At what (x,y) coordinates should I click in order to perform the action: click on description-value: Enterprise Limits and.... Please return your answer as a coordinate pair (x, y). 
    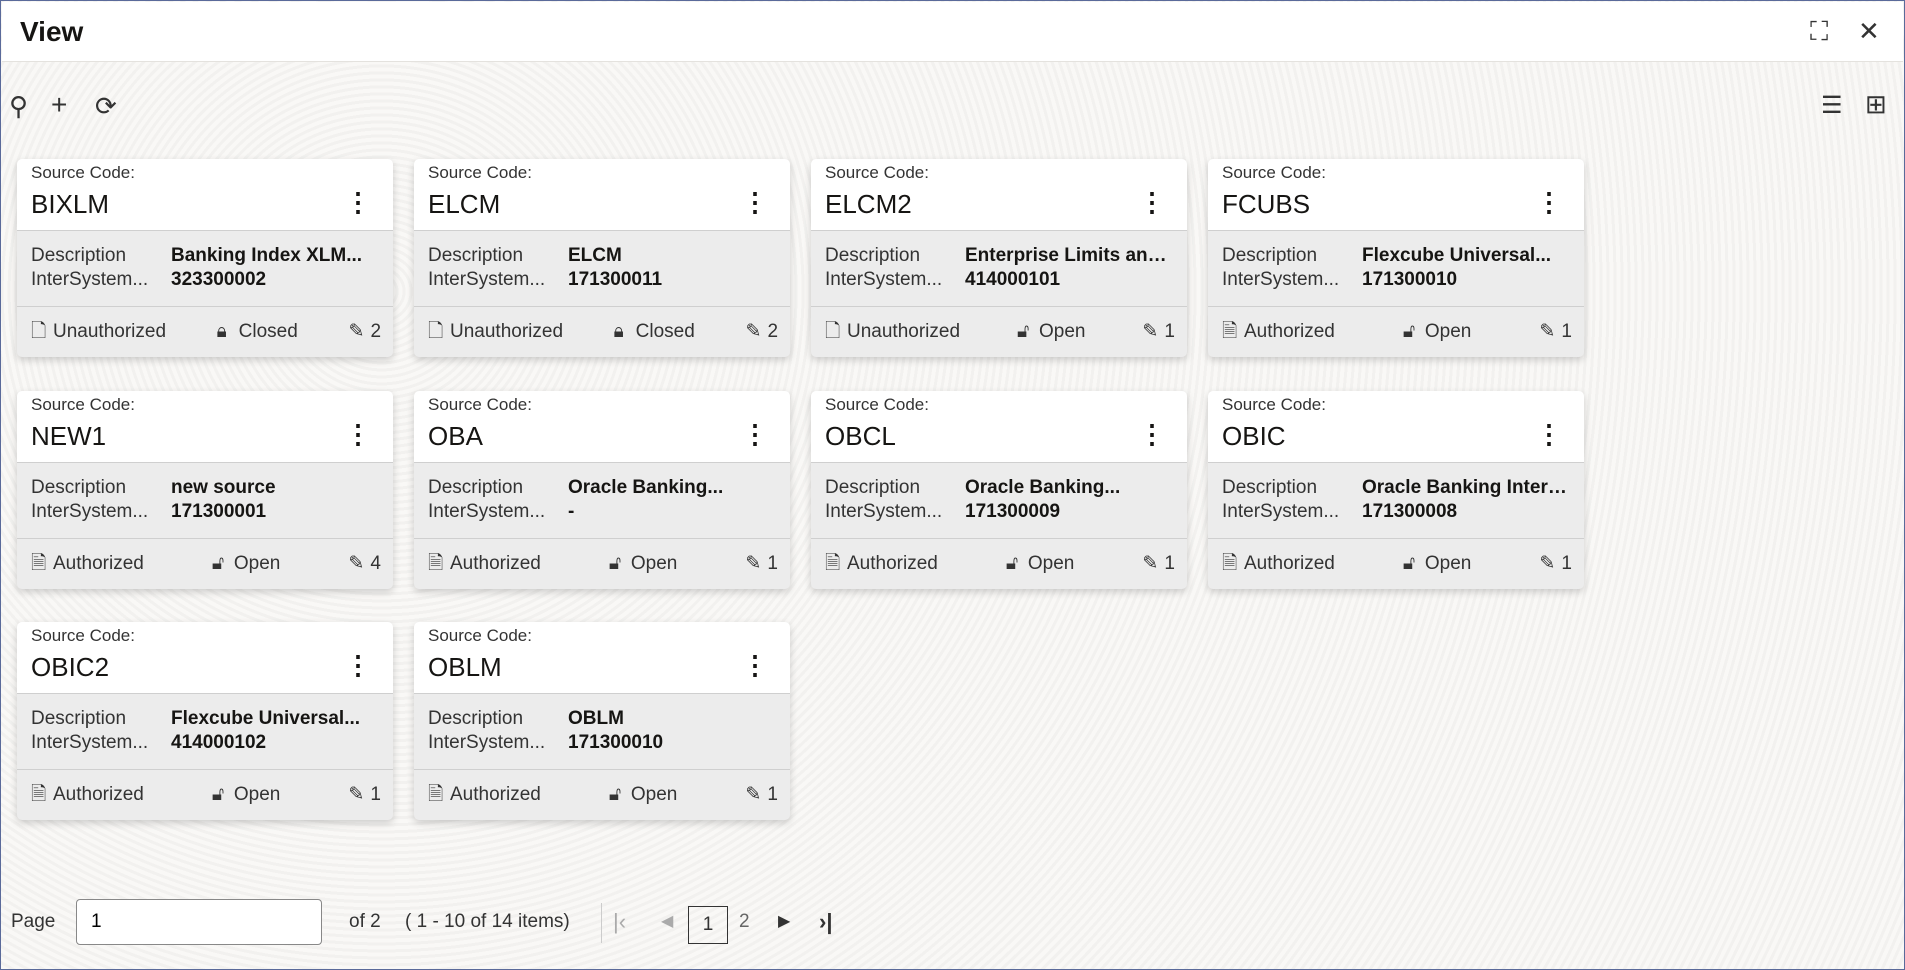
    Looking at the image, I should click on (1070, 255).